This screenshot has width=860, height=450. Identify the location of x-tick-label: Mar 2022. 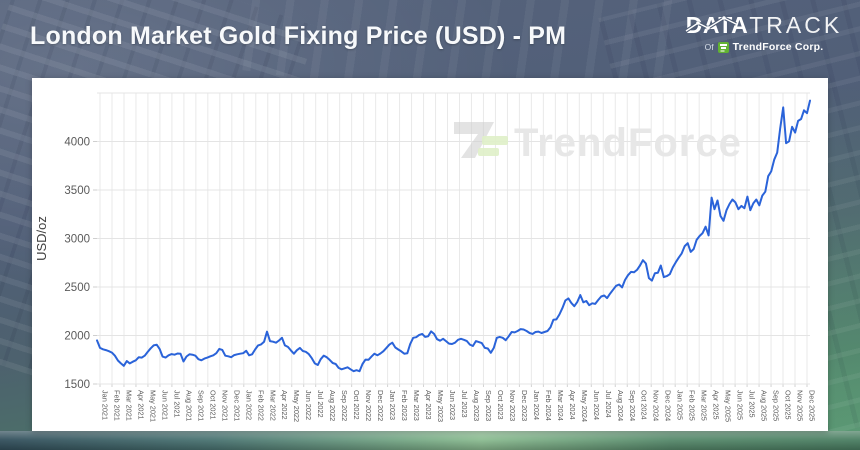
(272, 405).